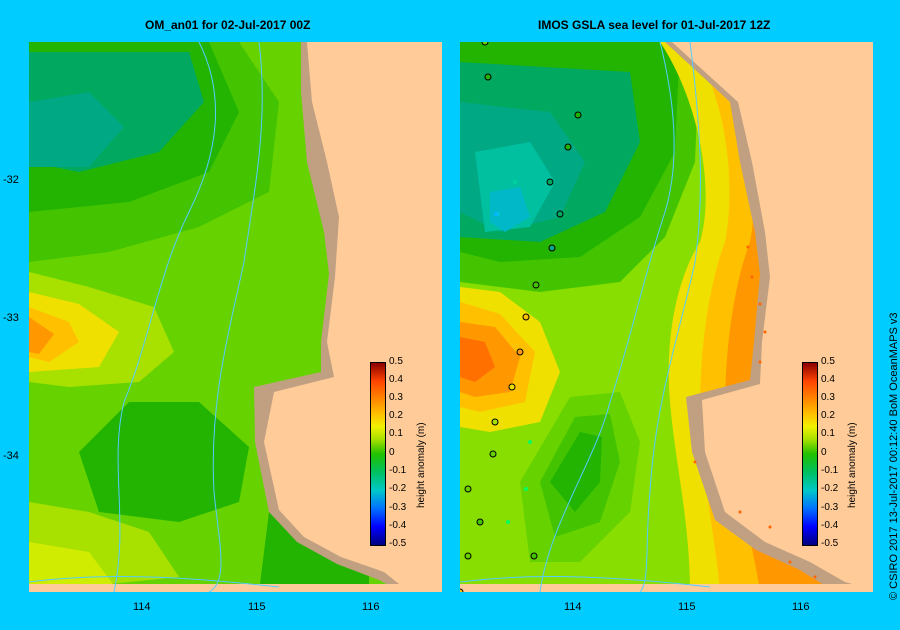  Describe the element at coordinates (830, 470) in the screenshot. I see `right-colorbar-tick: -0.1` at that location.